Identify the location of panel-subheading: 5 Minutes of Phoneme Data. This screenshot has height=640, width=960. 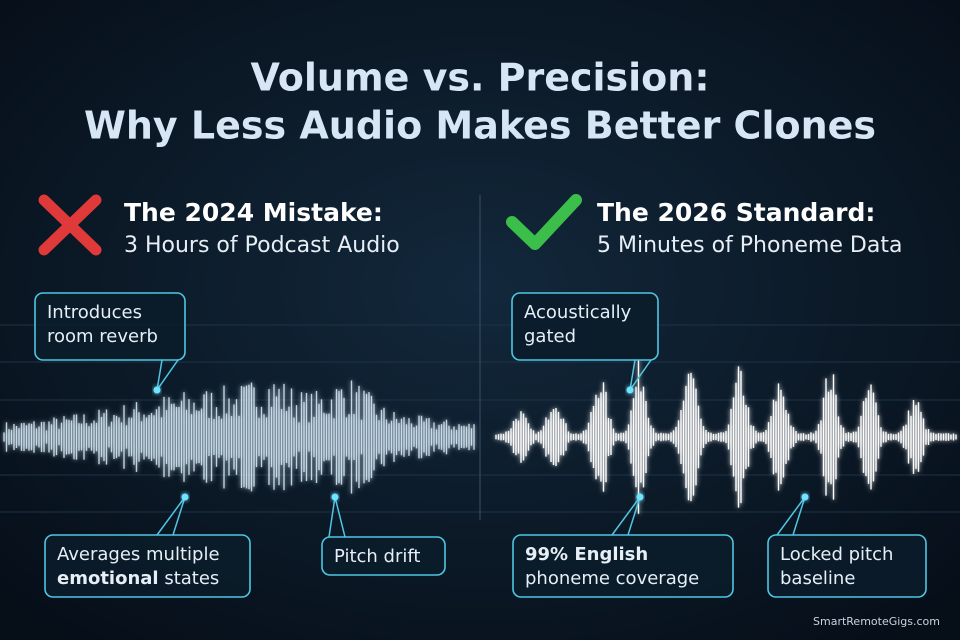
(749, 245).